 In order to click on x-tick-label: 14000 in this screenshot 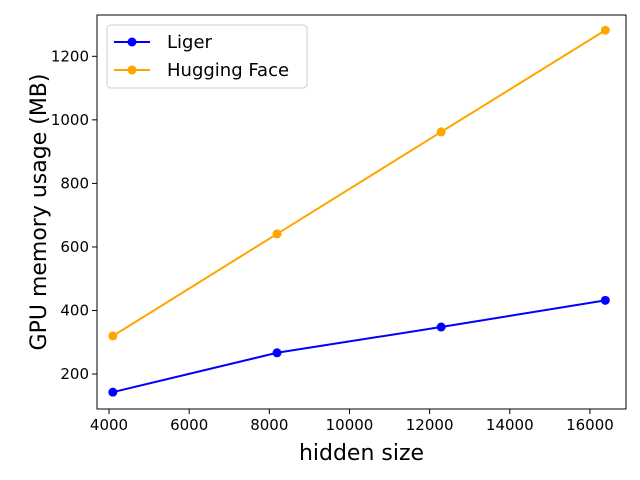, I will do `click(510, 425)`.